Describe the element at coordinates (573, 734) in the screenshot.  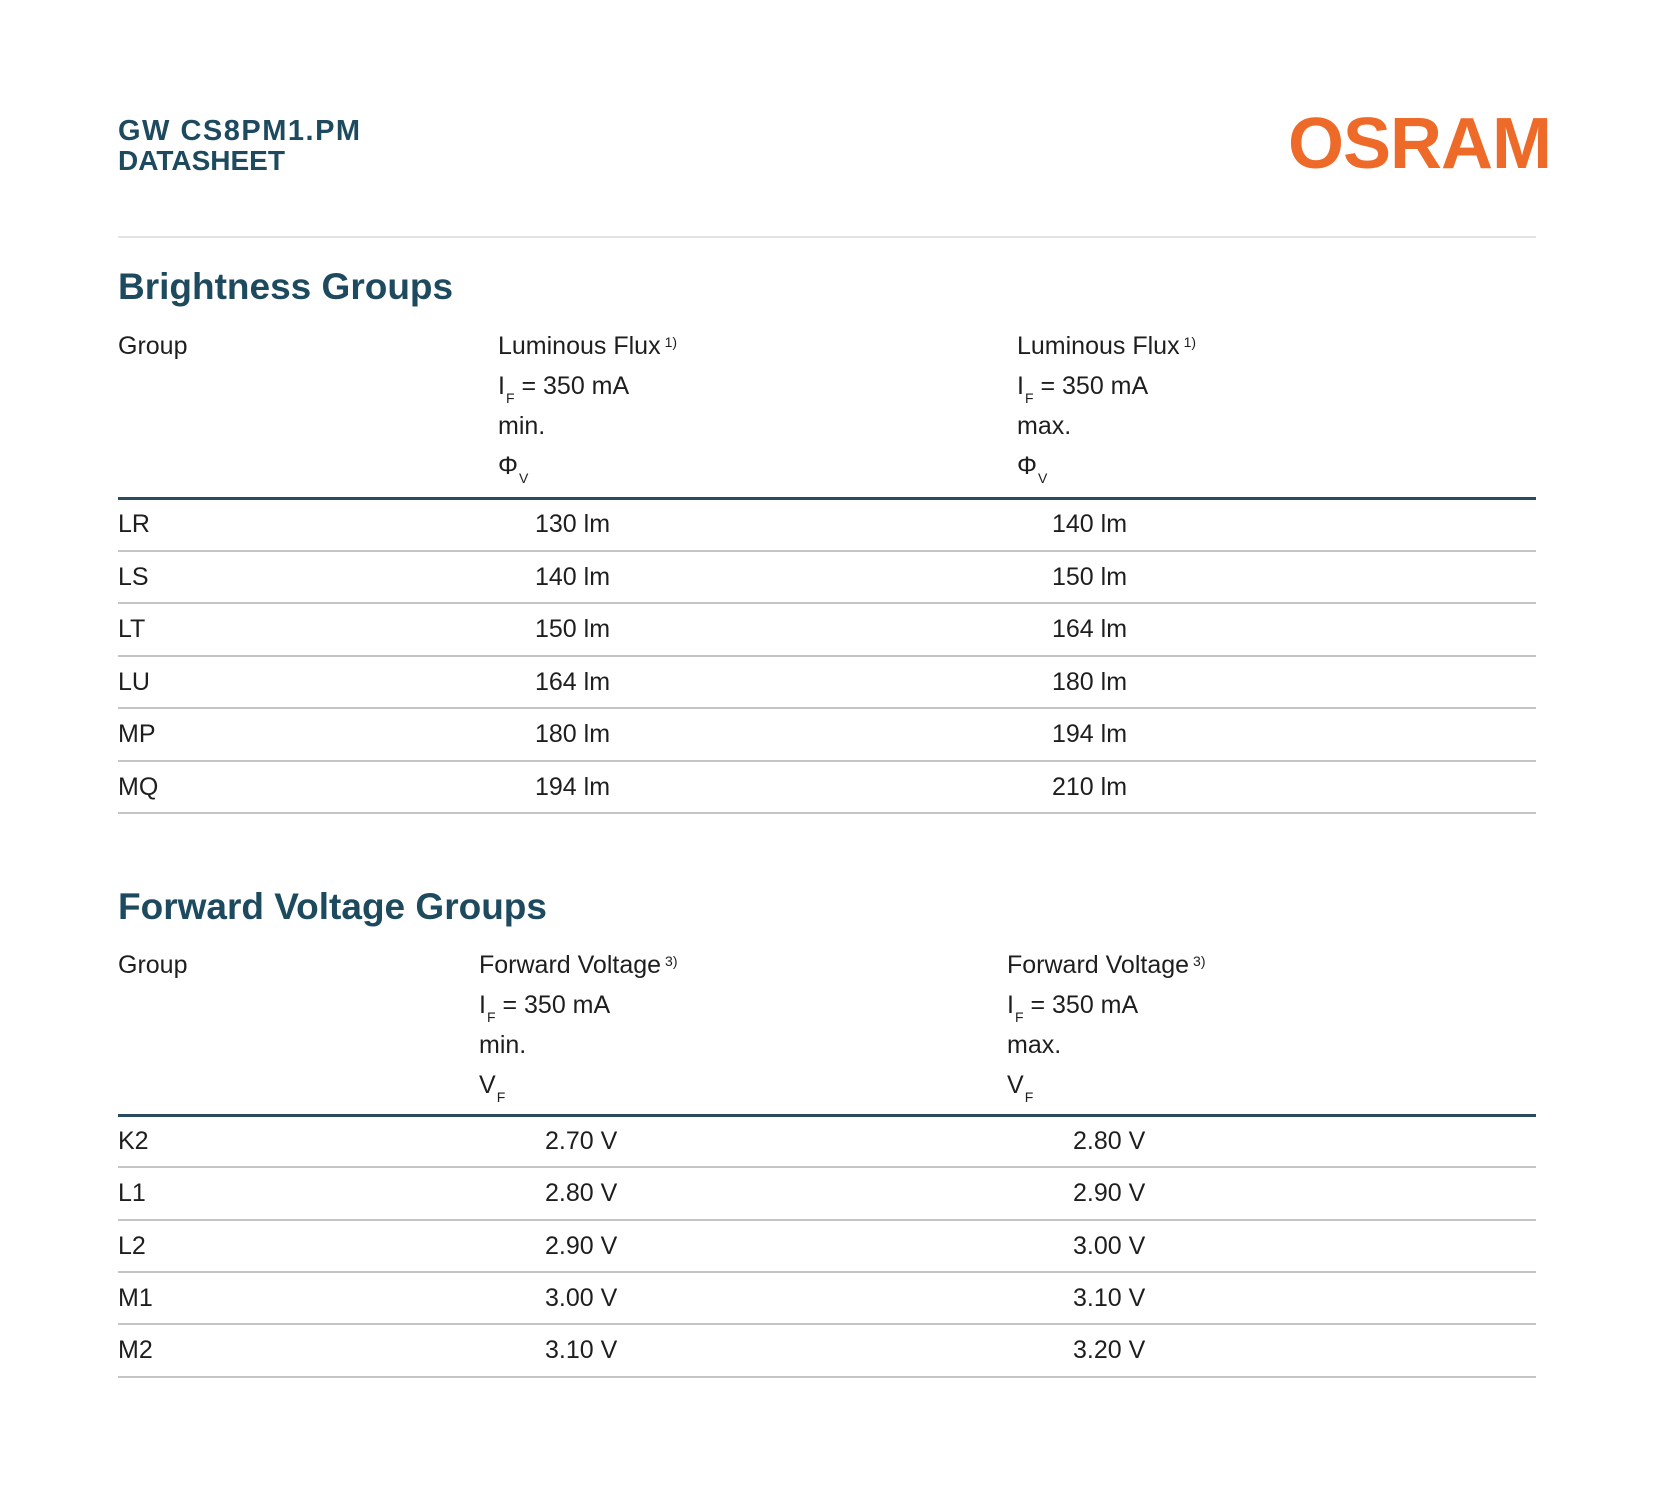
I see `min-value-cell: 180 lm` at that location.